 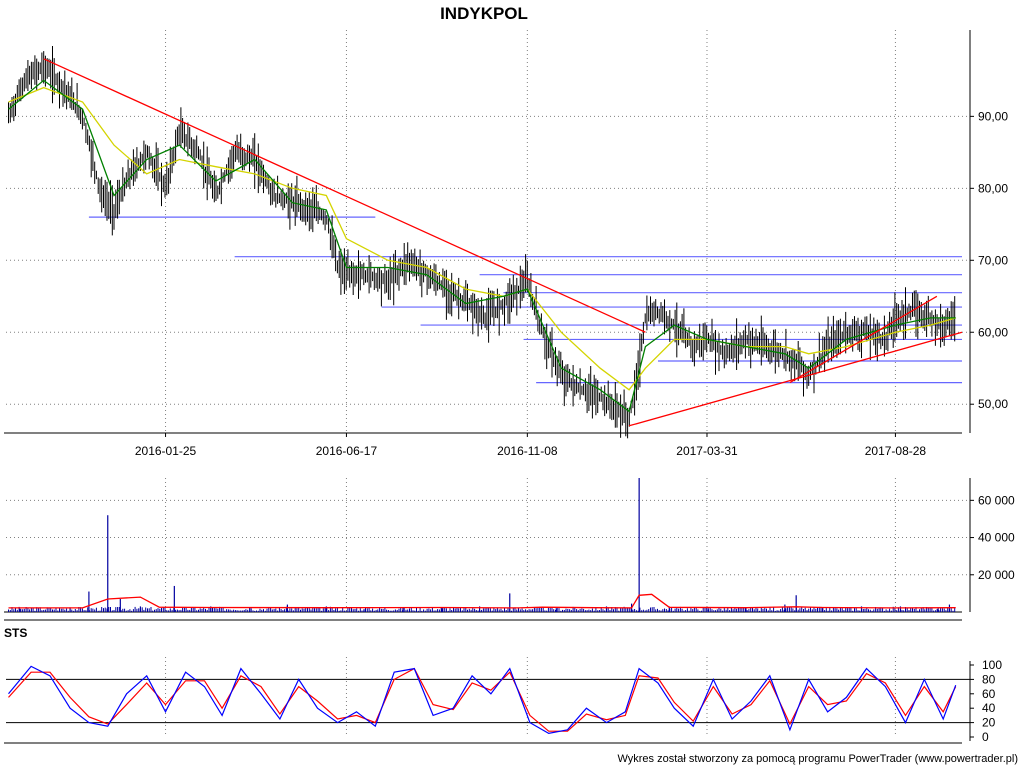 I want to click on y-tick-label: 0, so click(x=985, y=737).